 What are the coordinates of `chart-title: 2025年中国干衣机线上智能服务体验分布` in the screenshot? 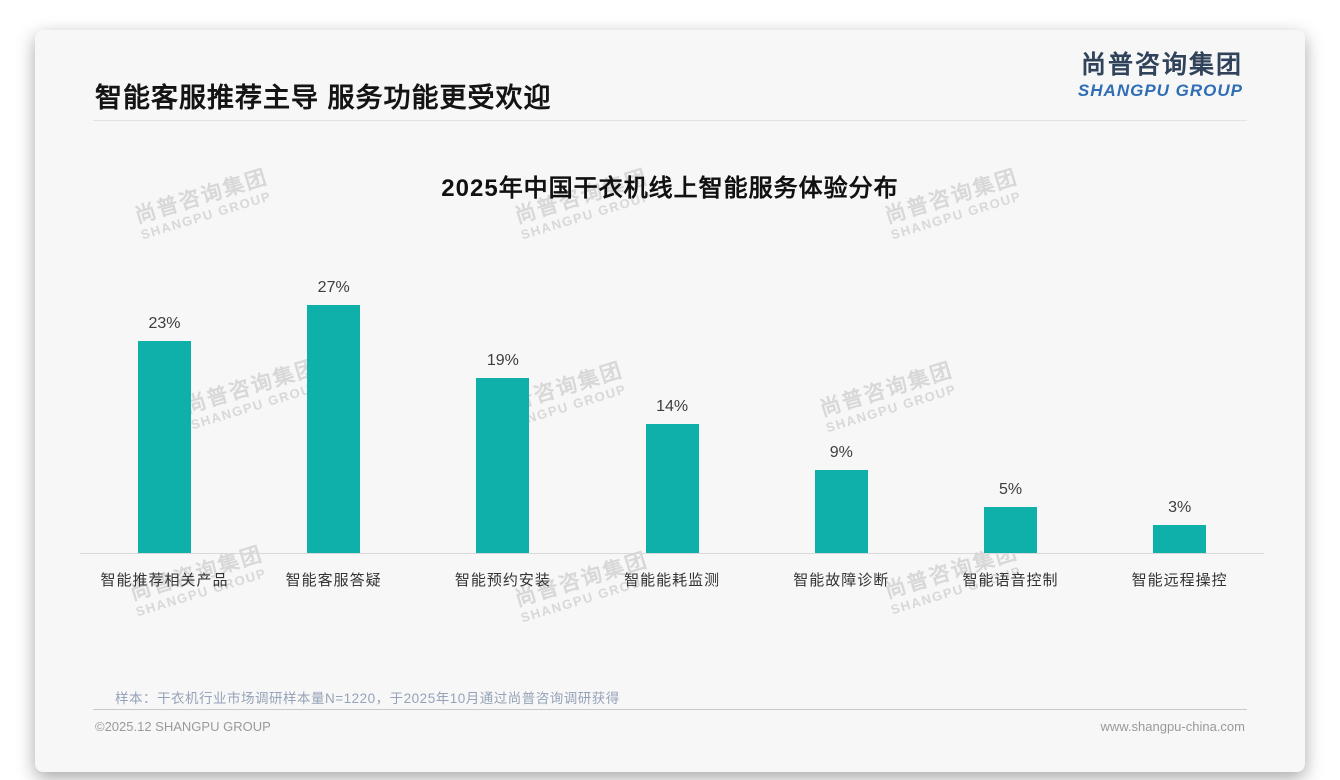 It's located at (670, 188).